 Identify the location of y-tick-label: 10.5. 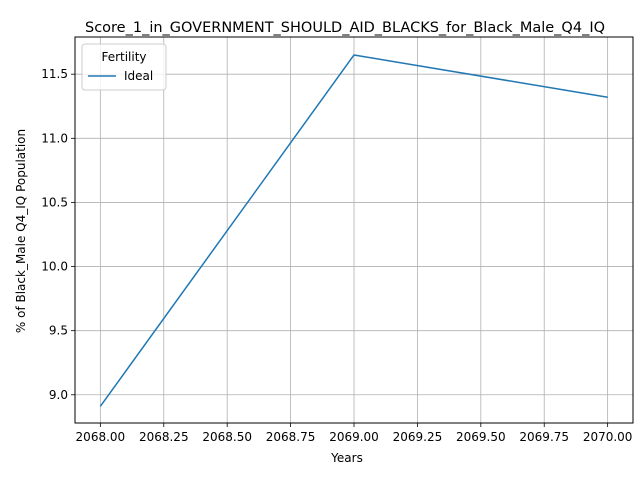
(54, 202).